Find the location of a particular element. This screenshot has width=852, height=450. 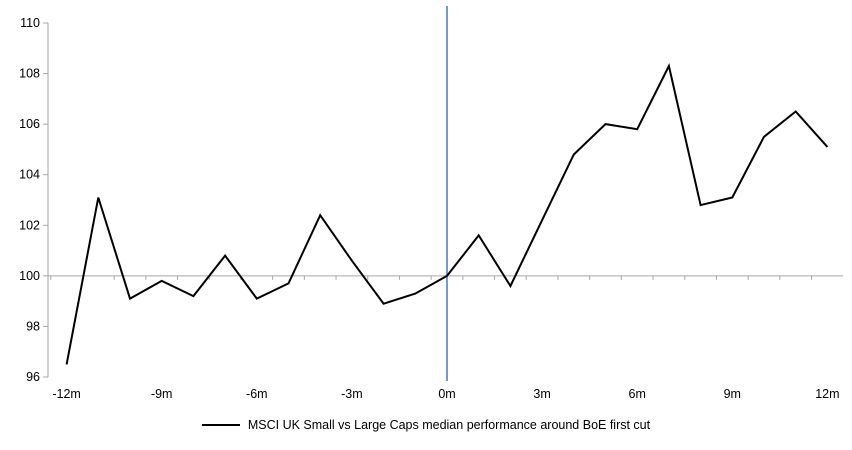

y-axis-label: 100 is located at coordinates (29, 276).